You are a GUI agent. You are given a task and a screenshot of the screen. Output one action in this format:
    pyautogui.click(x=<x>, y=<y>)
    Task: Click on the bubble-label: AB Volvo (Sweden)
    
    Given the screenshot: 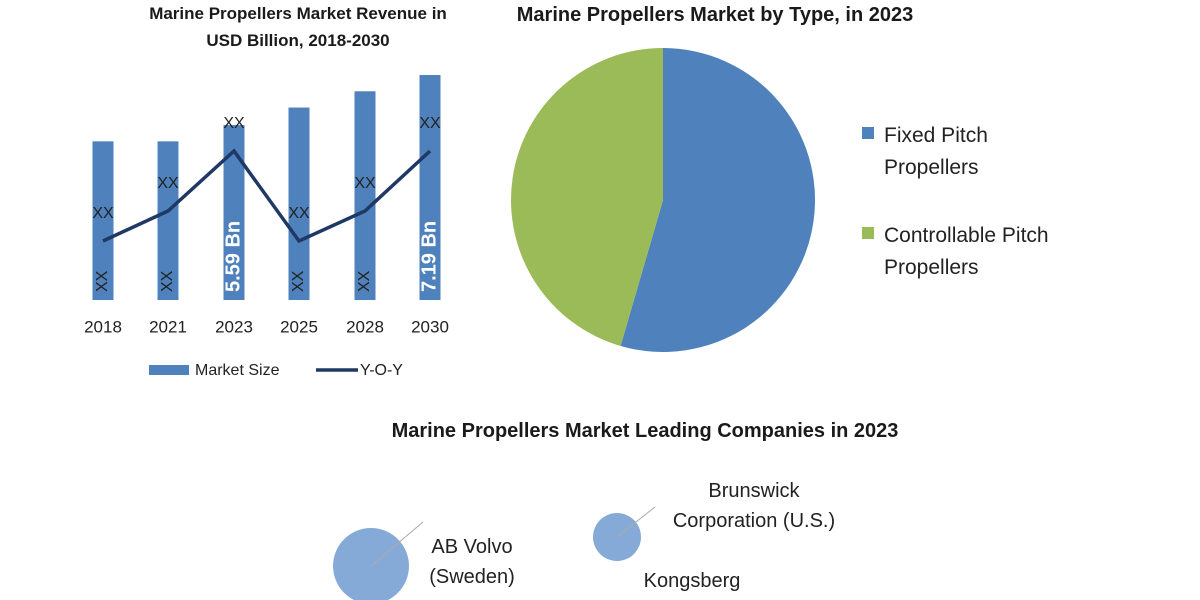 What is the action you would take?
    pyautogui.click(x=472, y=562)
    